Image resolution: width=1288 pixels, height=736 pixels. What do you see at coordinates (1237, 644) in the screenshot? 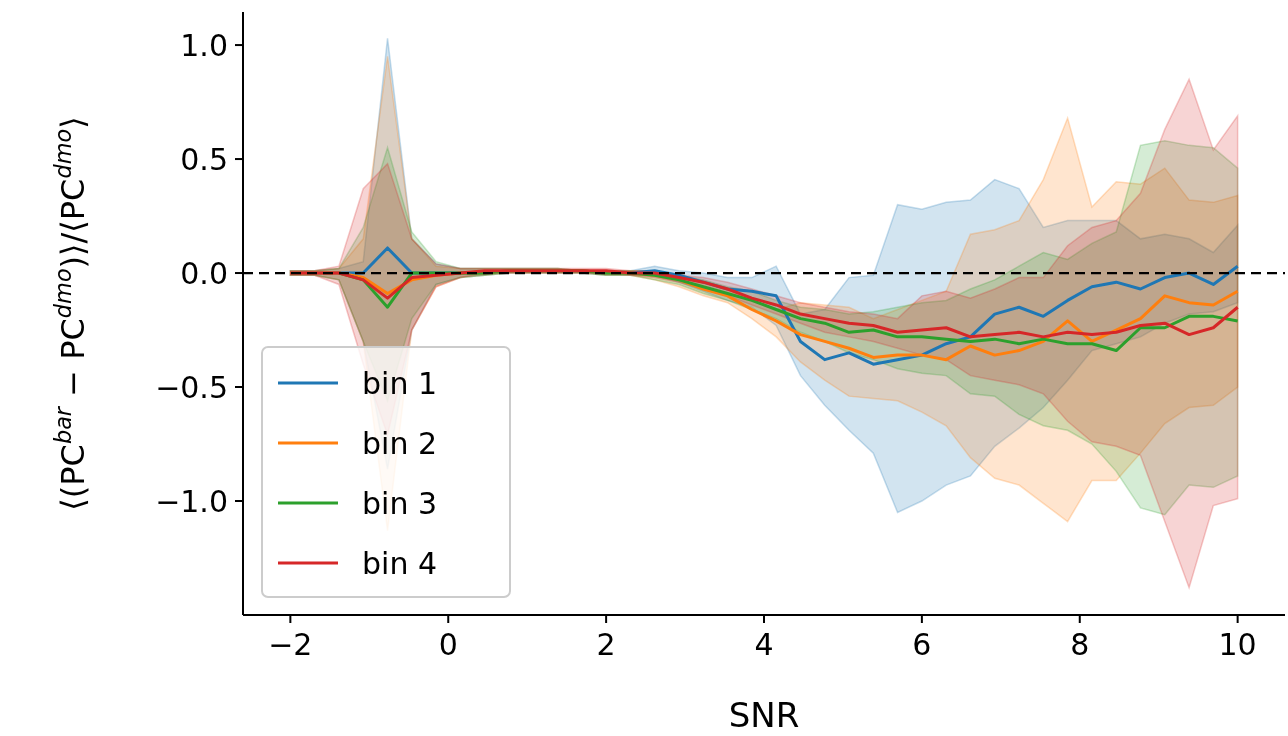
I see `x-tick-label: 10` at bounding box center [1237, 644].